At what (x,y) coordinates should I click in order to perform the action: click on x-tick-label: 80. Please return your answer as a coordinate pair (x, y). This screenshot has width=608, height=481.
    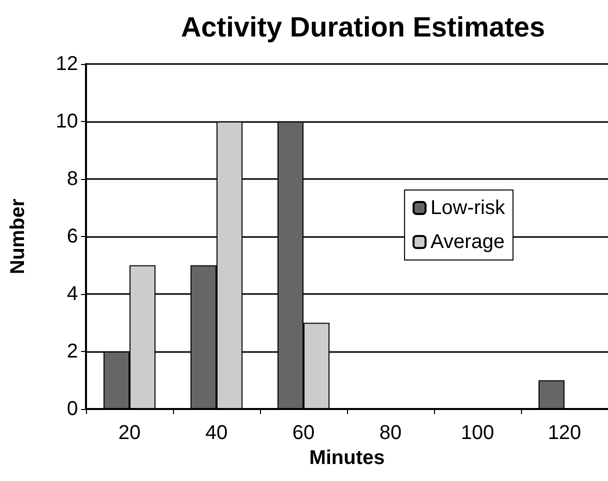
    Looking at the image, I should click on (390, 433).